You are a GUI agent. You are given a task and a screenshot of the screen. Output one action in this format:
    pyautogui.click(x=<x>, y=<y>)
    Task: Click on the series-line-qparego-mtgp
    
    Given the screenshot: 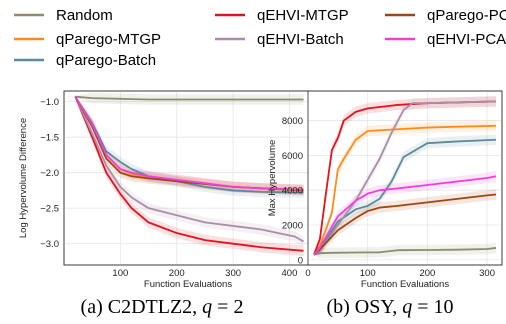 What is the action you would take?
    pyautogui.click(x=405, y=190)
    